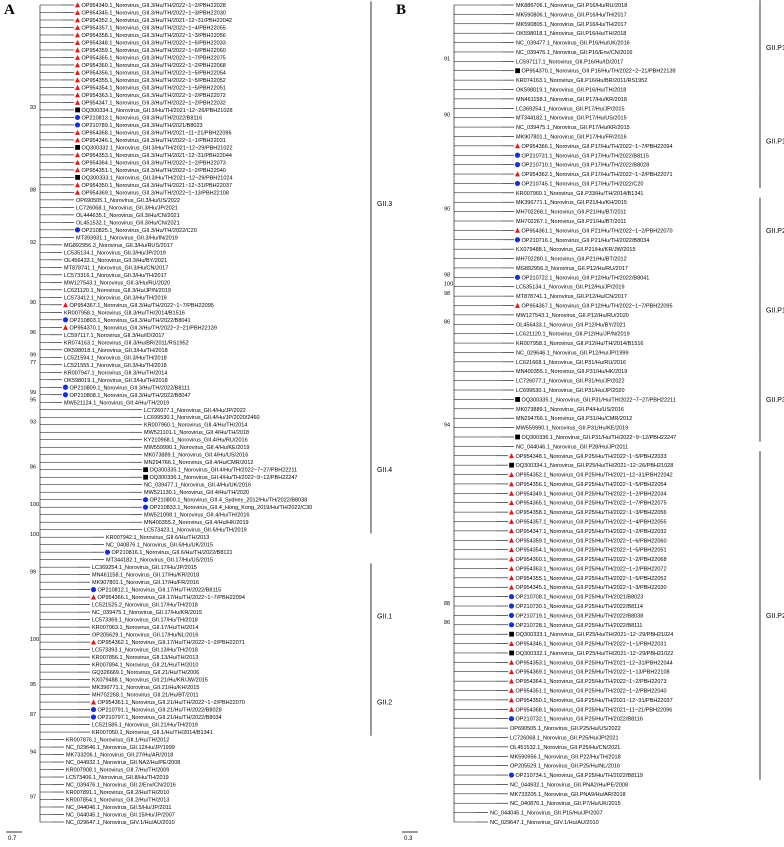 The image size is (784, 847). Describe the element at coordinates (565, 748) in the screenshot. I see `leaf-label: OL451532.1_Norovirus_GII.P25/Hu/CN/2021` at that location.